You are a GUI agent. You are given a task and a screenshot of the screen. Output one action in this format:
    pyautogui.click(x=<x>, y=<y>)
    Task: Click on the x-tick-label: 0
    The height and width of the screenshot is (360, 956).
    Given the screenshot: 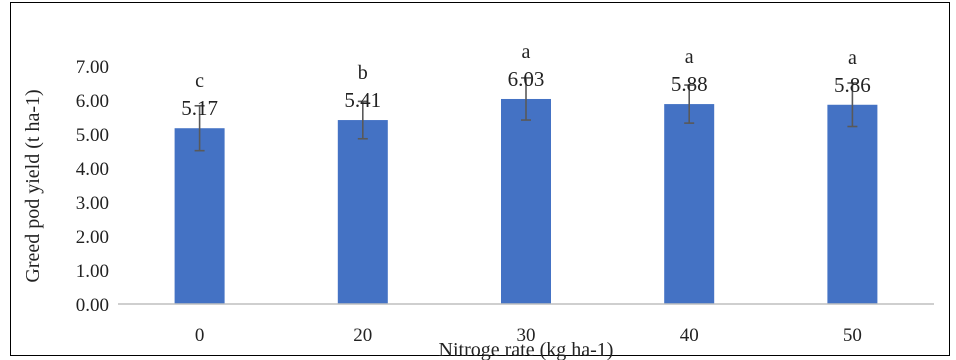 What is the action you would take?
    pyautogui.click(x=200, y=335)
    